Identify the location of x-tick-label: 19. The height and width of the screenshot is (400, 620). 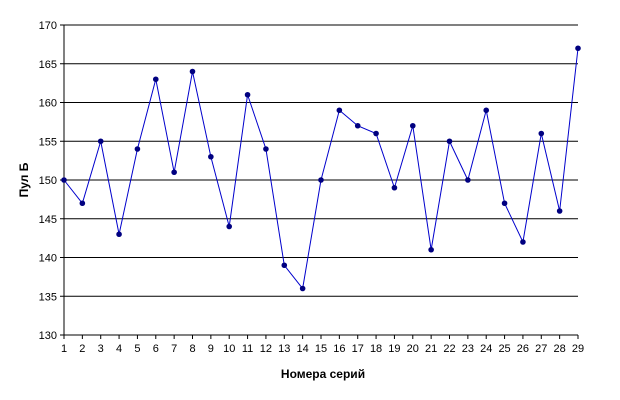
(394, 349).